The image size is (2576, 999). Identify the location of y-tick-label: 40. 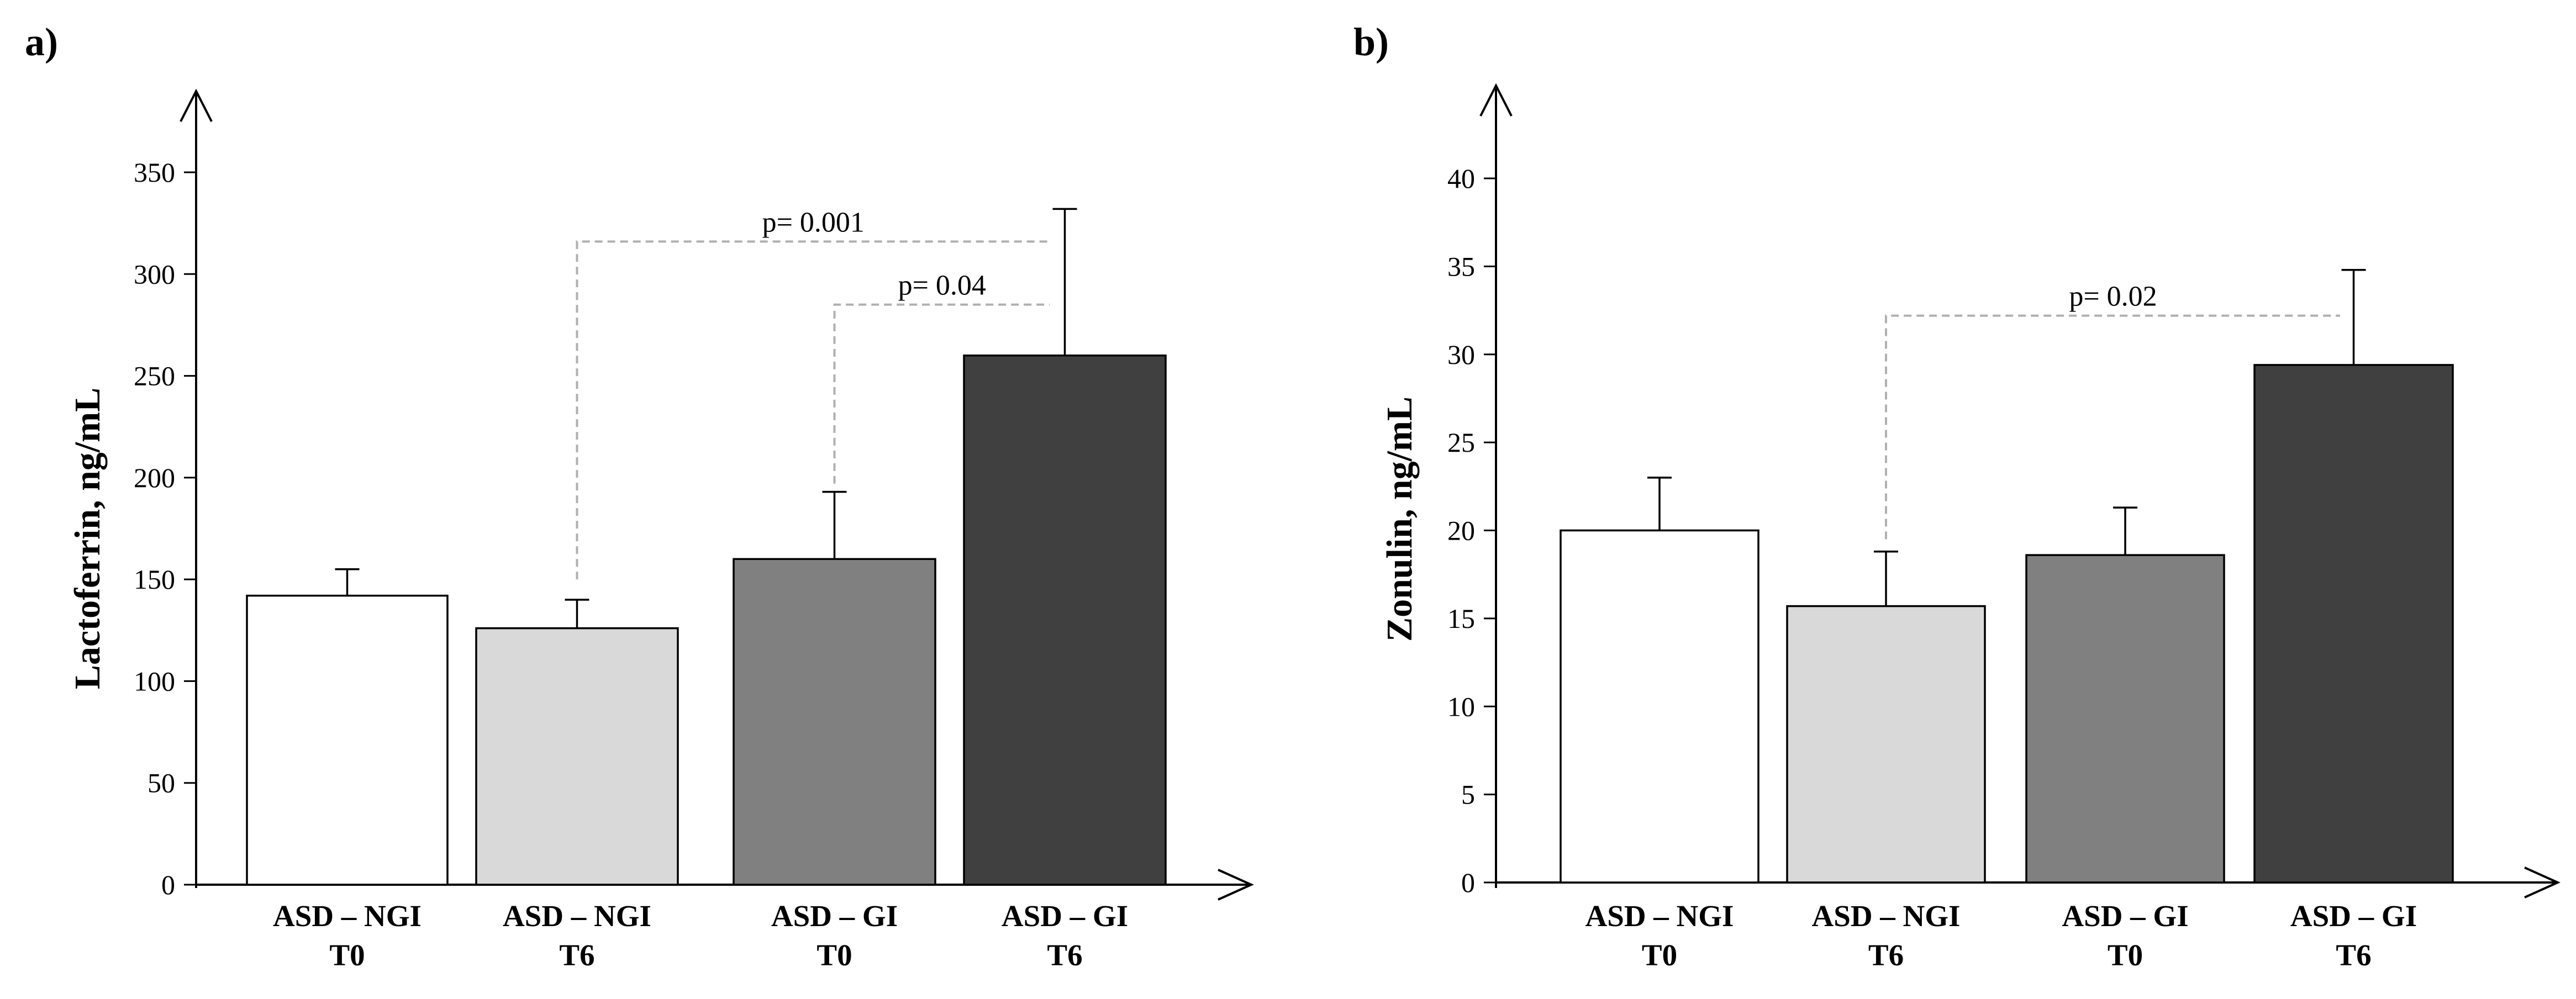
(1461, 179).